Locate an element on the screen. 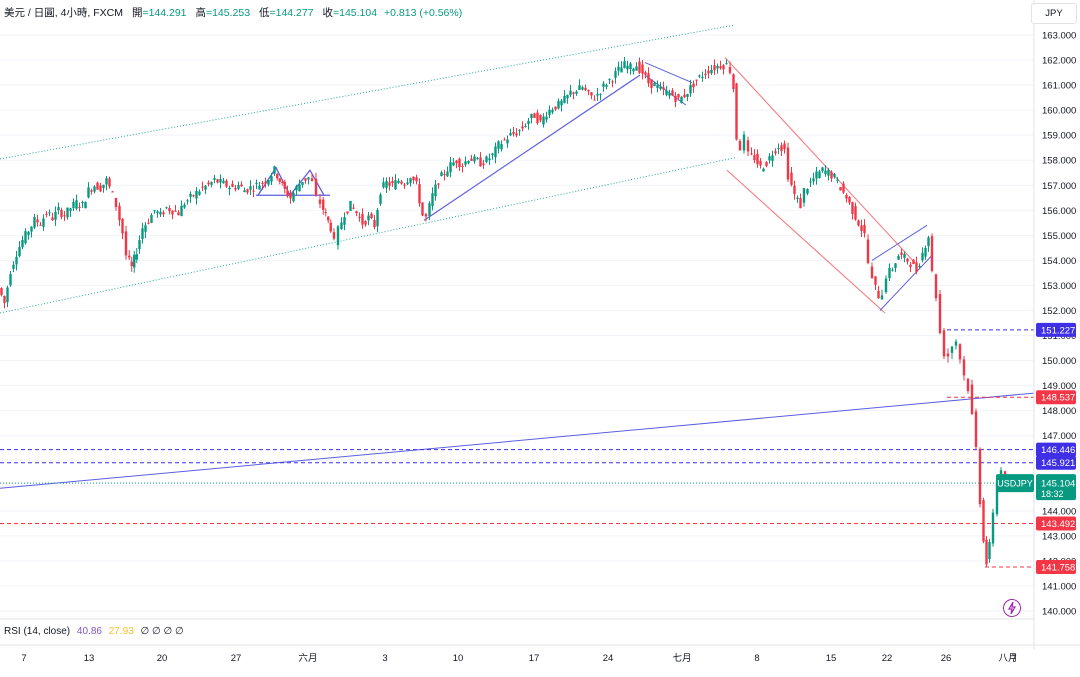 The width and height of the screenshot is (1080, 677). price-badge-bg is located at coordinates (1056, 462).